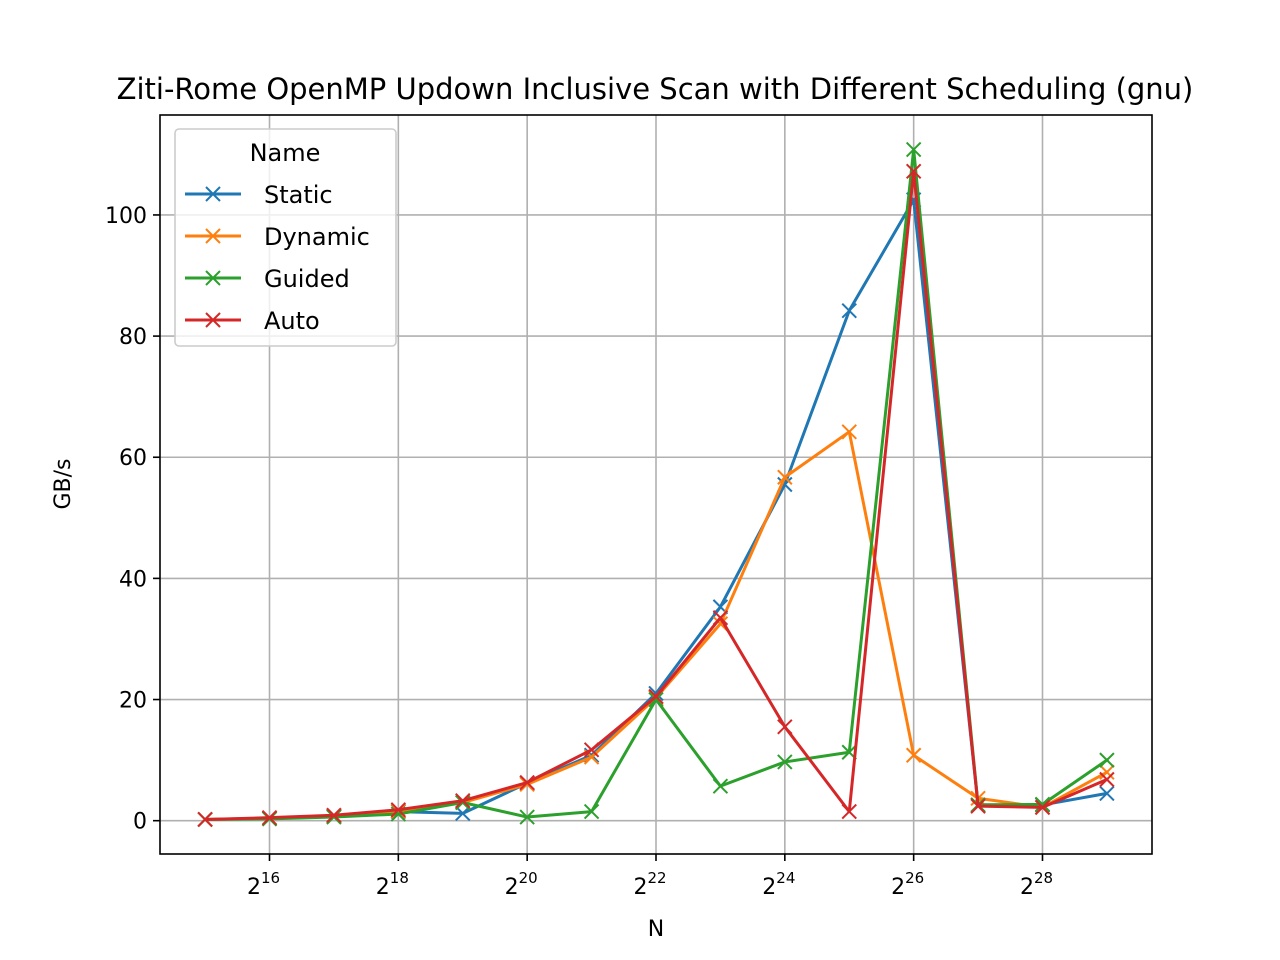 The width and height of the screenshot is (1280, 960). Describe the element at coordinates (317, 237) in the screenshot. I see `legend-label: Dynamic` at that location.